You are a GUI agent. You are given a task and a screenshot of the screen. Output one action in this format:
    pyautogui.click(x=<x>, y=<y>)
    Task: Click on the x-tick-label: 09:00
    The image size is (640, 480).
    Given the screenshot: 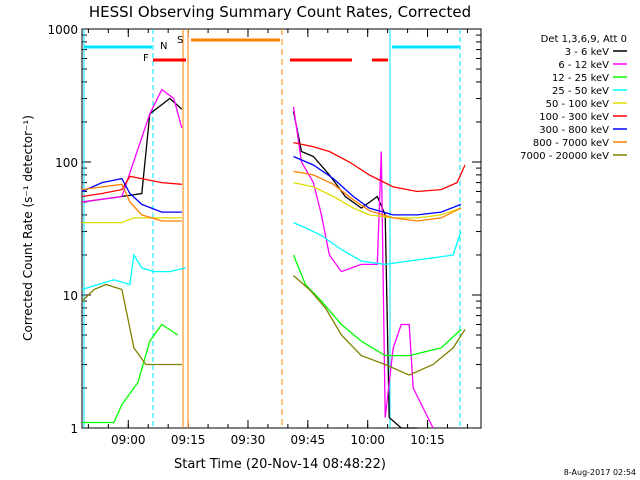 What is the action you would take?
    pyautogui.click(x=128, y=440)
    